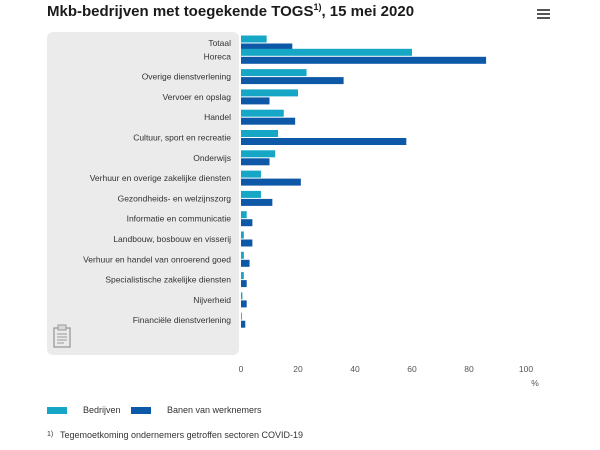  I want to click on bar-bedrijven-vervoer-en-opslag, so click(269, 93).